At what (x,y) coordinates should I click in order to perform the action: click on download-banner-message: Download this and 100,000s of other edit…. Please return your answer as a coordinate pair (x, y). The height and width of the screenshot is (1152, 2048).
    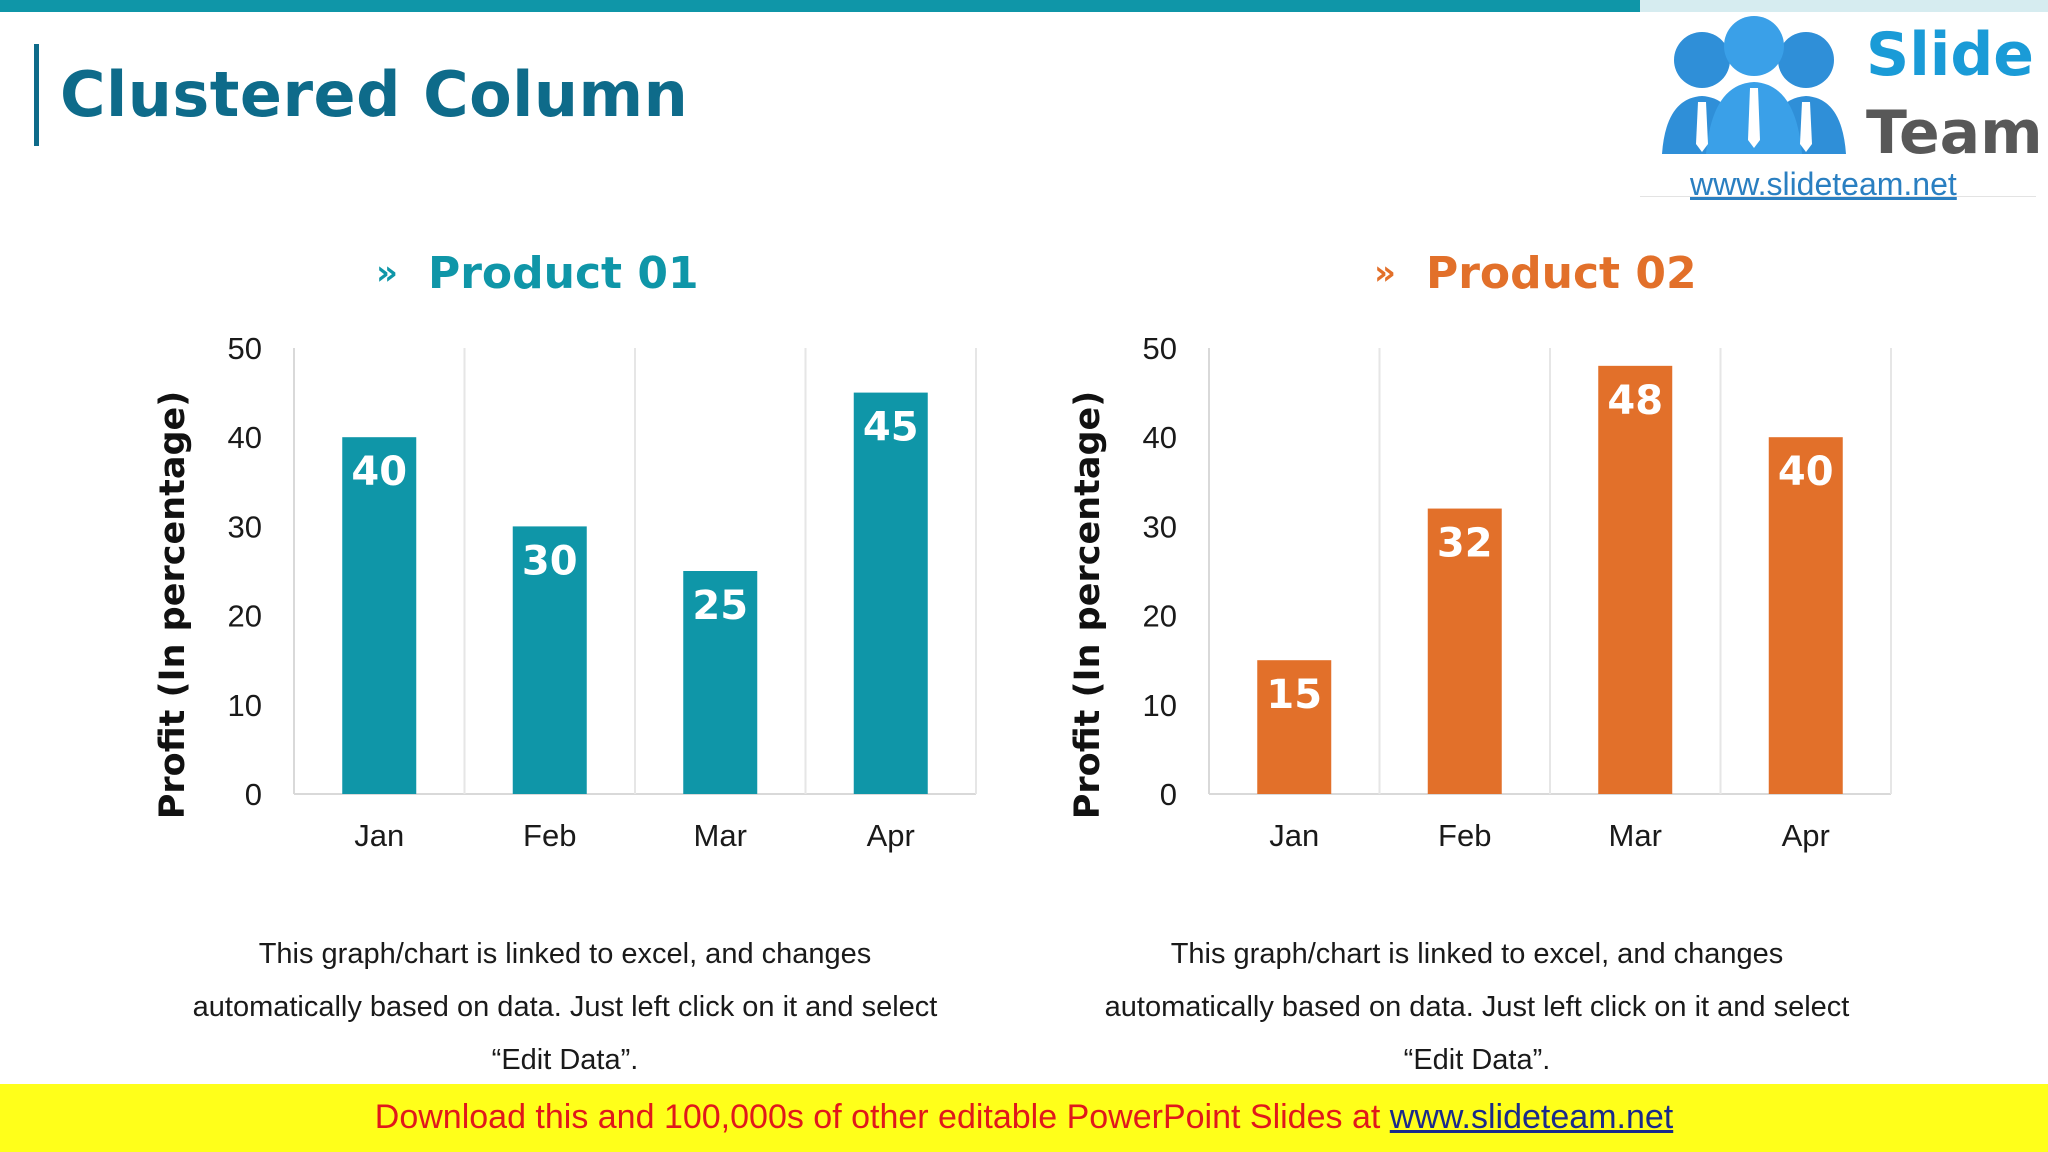
    Looking at the image, I should click on (882, 1117).